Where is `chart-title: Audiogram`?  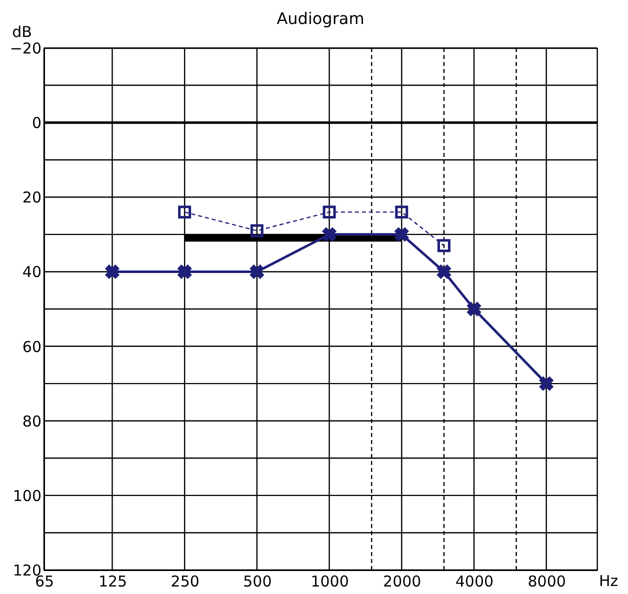 chart-title: Audiogram is located at coordinates (320, 18).